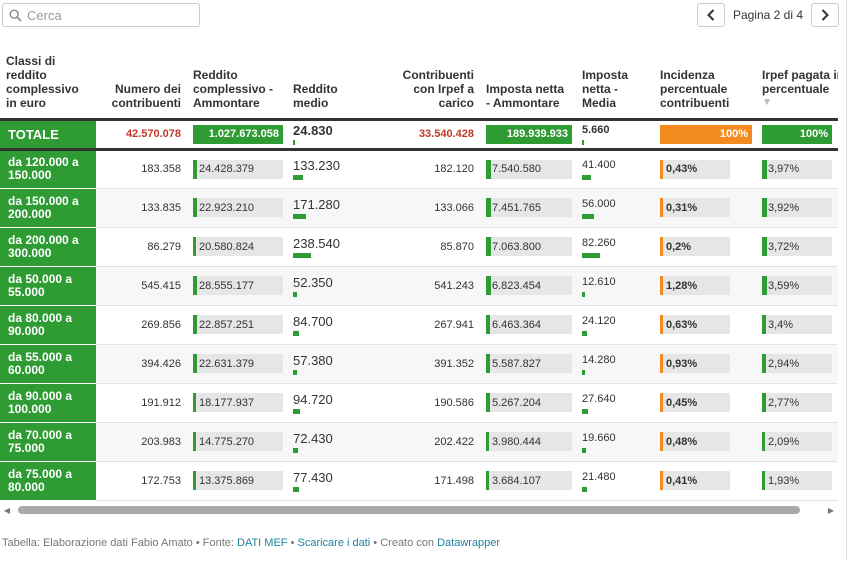  What do you see at coordinates (429, 442) in the screenshot?
I see `cell-contribuenti: 202.422` at bounding box center [429, 442].